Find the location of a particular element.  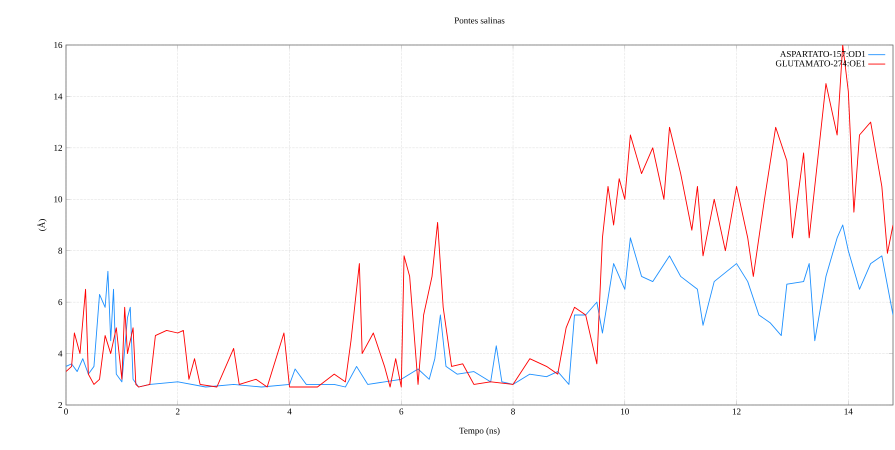

y-tick-label: 4 is located at coordinates (60, 353).